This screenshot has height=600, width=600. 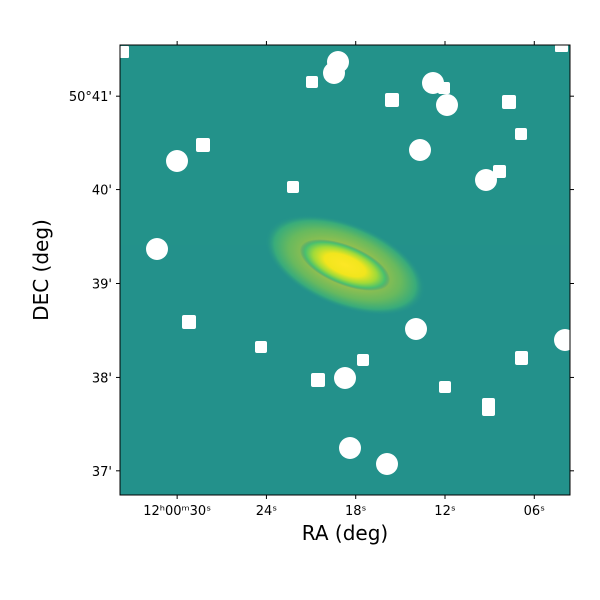 I want to click on y-tick-label: 37', so click(x=102, y=472).